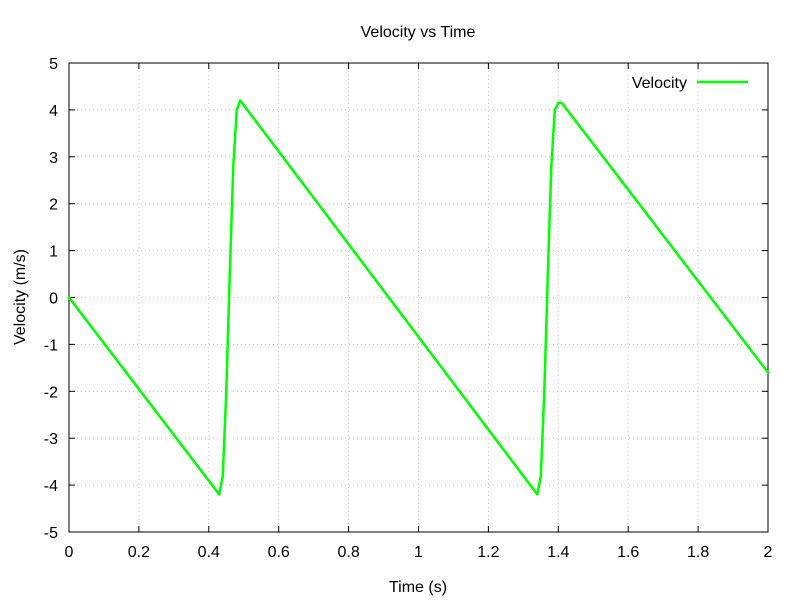 The width and height of the screenshot is (800, 605). I want to click on x-tick-label: 0.8, so click(348, 552).